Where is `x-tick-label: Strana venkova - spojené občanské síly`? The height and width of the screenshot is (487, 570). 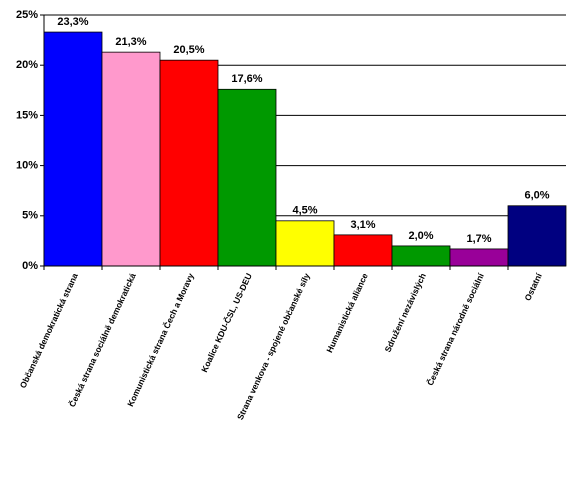
x-tick-label: Strana venkova - spojené občanské síly is located at coordinates (273, 346).